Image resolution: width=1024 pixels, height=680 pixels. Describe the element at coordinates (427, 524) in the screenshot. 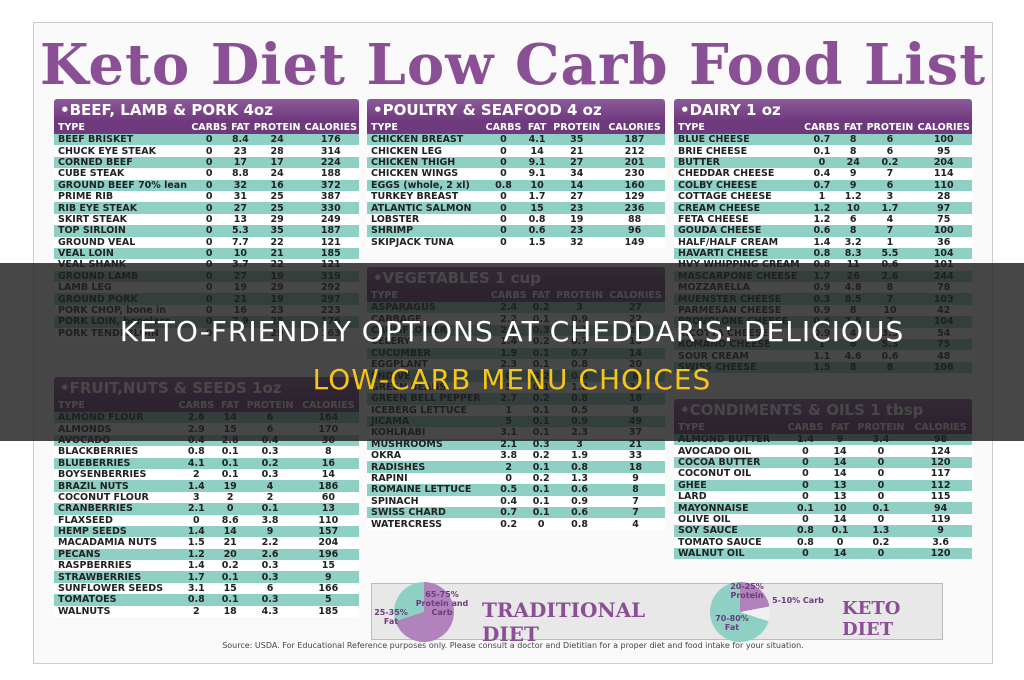

I see `table-cell: WATERCRESS` at that location.